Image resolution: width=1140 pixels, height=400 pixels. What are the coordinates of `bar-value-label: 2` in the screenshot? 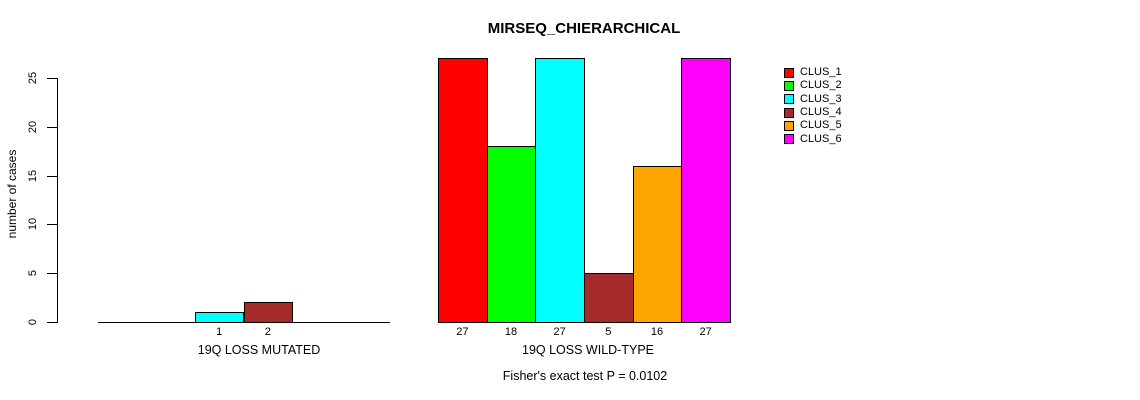 It's located at (267, 332).